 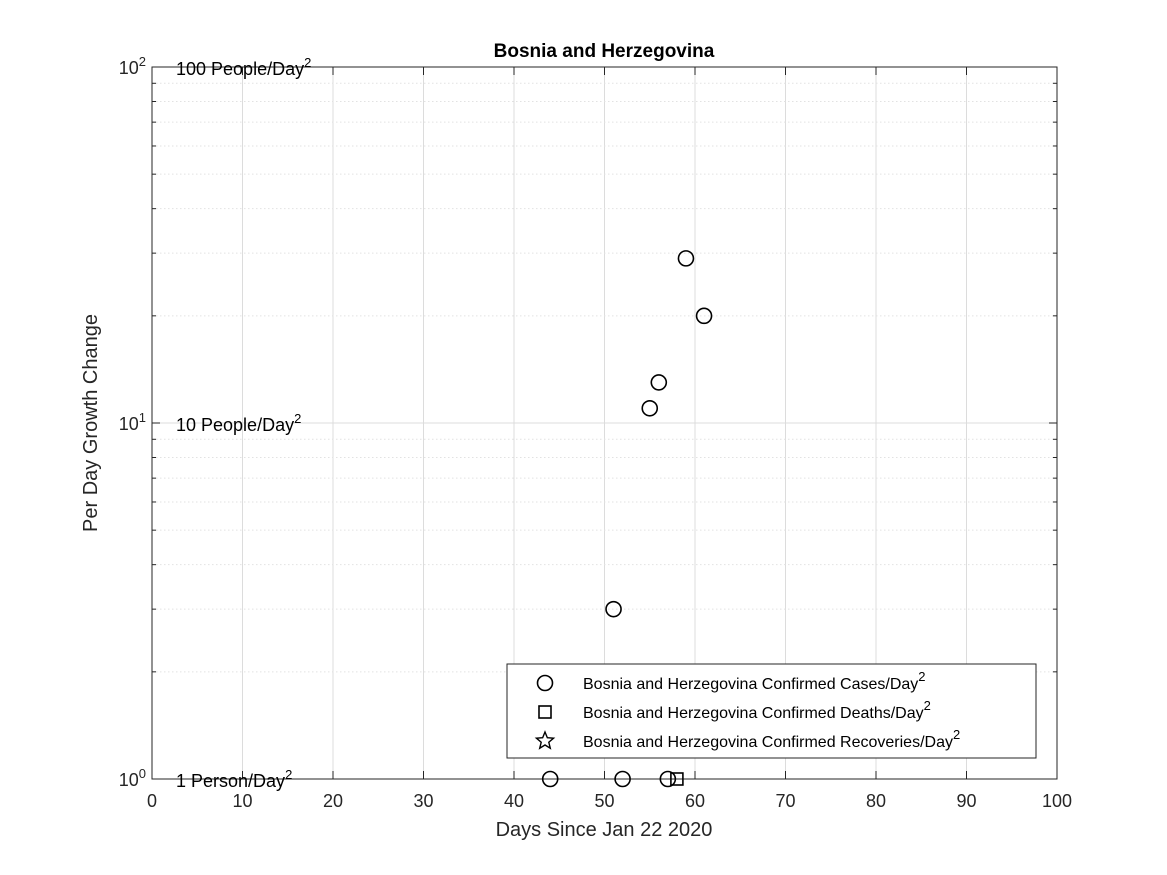 I want to click on y-tick-label: 10¹, so click(x=132, y=422).